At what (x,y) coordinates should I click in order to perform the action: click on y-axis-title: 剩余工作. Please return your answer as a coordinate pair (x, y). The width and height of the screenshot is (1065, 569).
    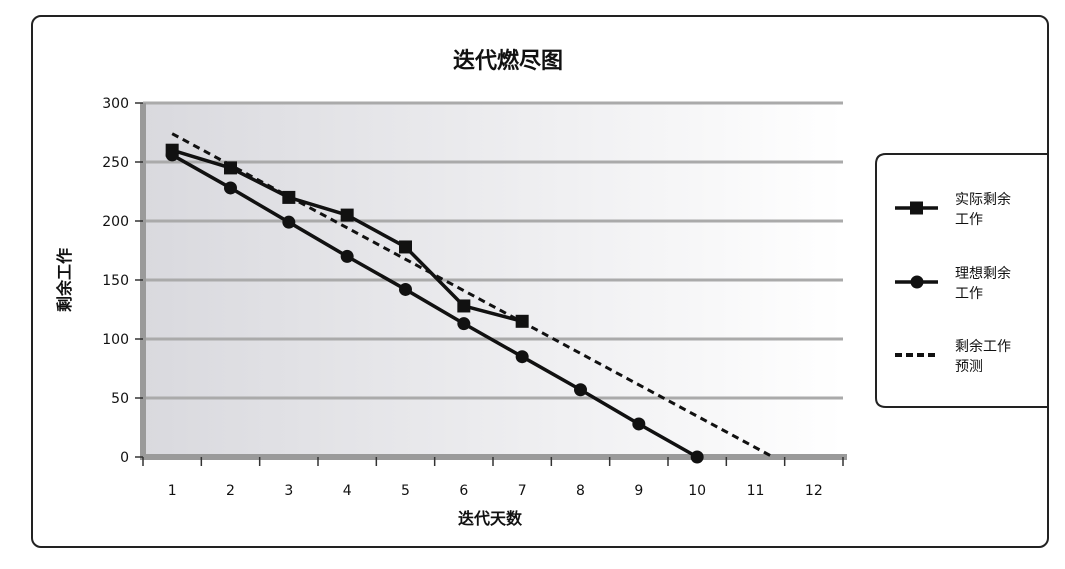
    Looking at the image, I should click on (64, 280).